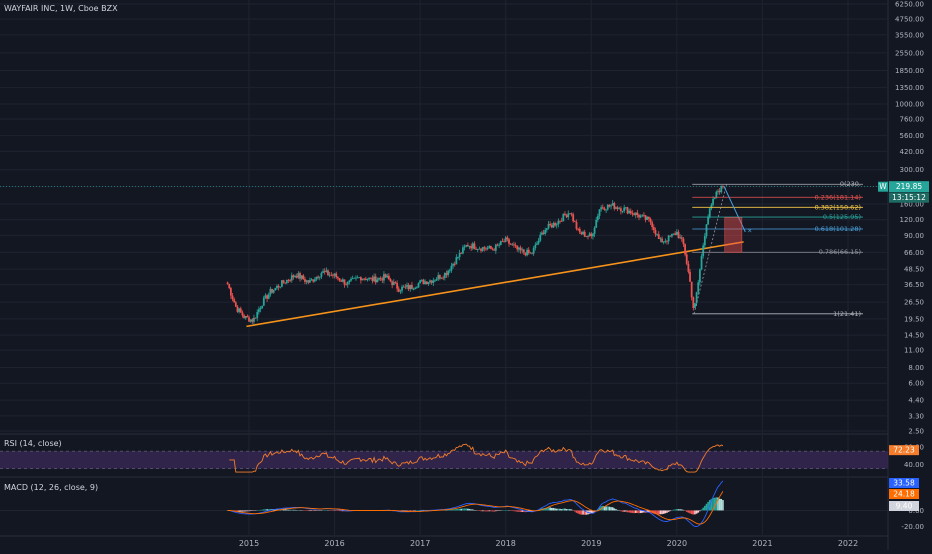  Describe the element at coordinates (904, 494) in the screenshot. I see `macd-value: 24.18` at that location.